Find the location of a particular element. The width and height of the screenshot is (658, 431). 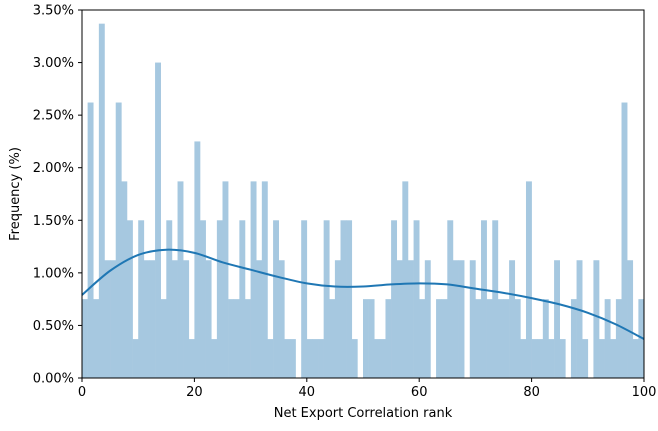

y-tick-label: 3.00% is located at coordinates (53, 63).